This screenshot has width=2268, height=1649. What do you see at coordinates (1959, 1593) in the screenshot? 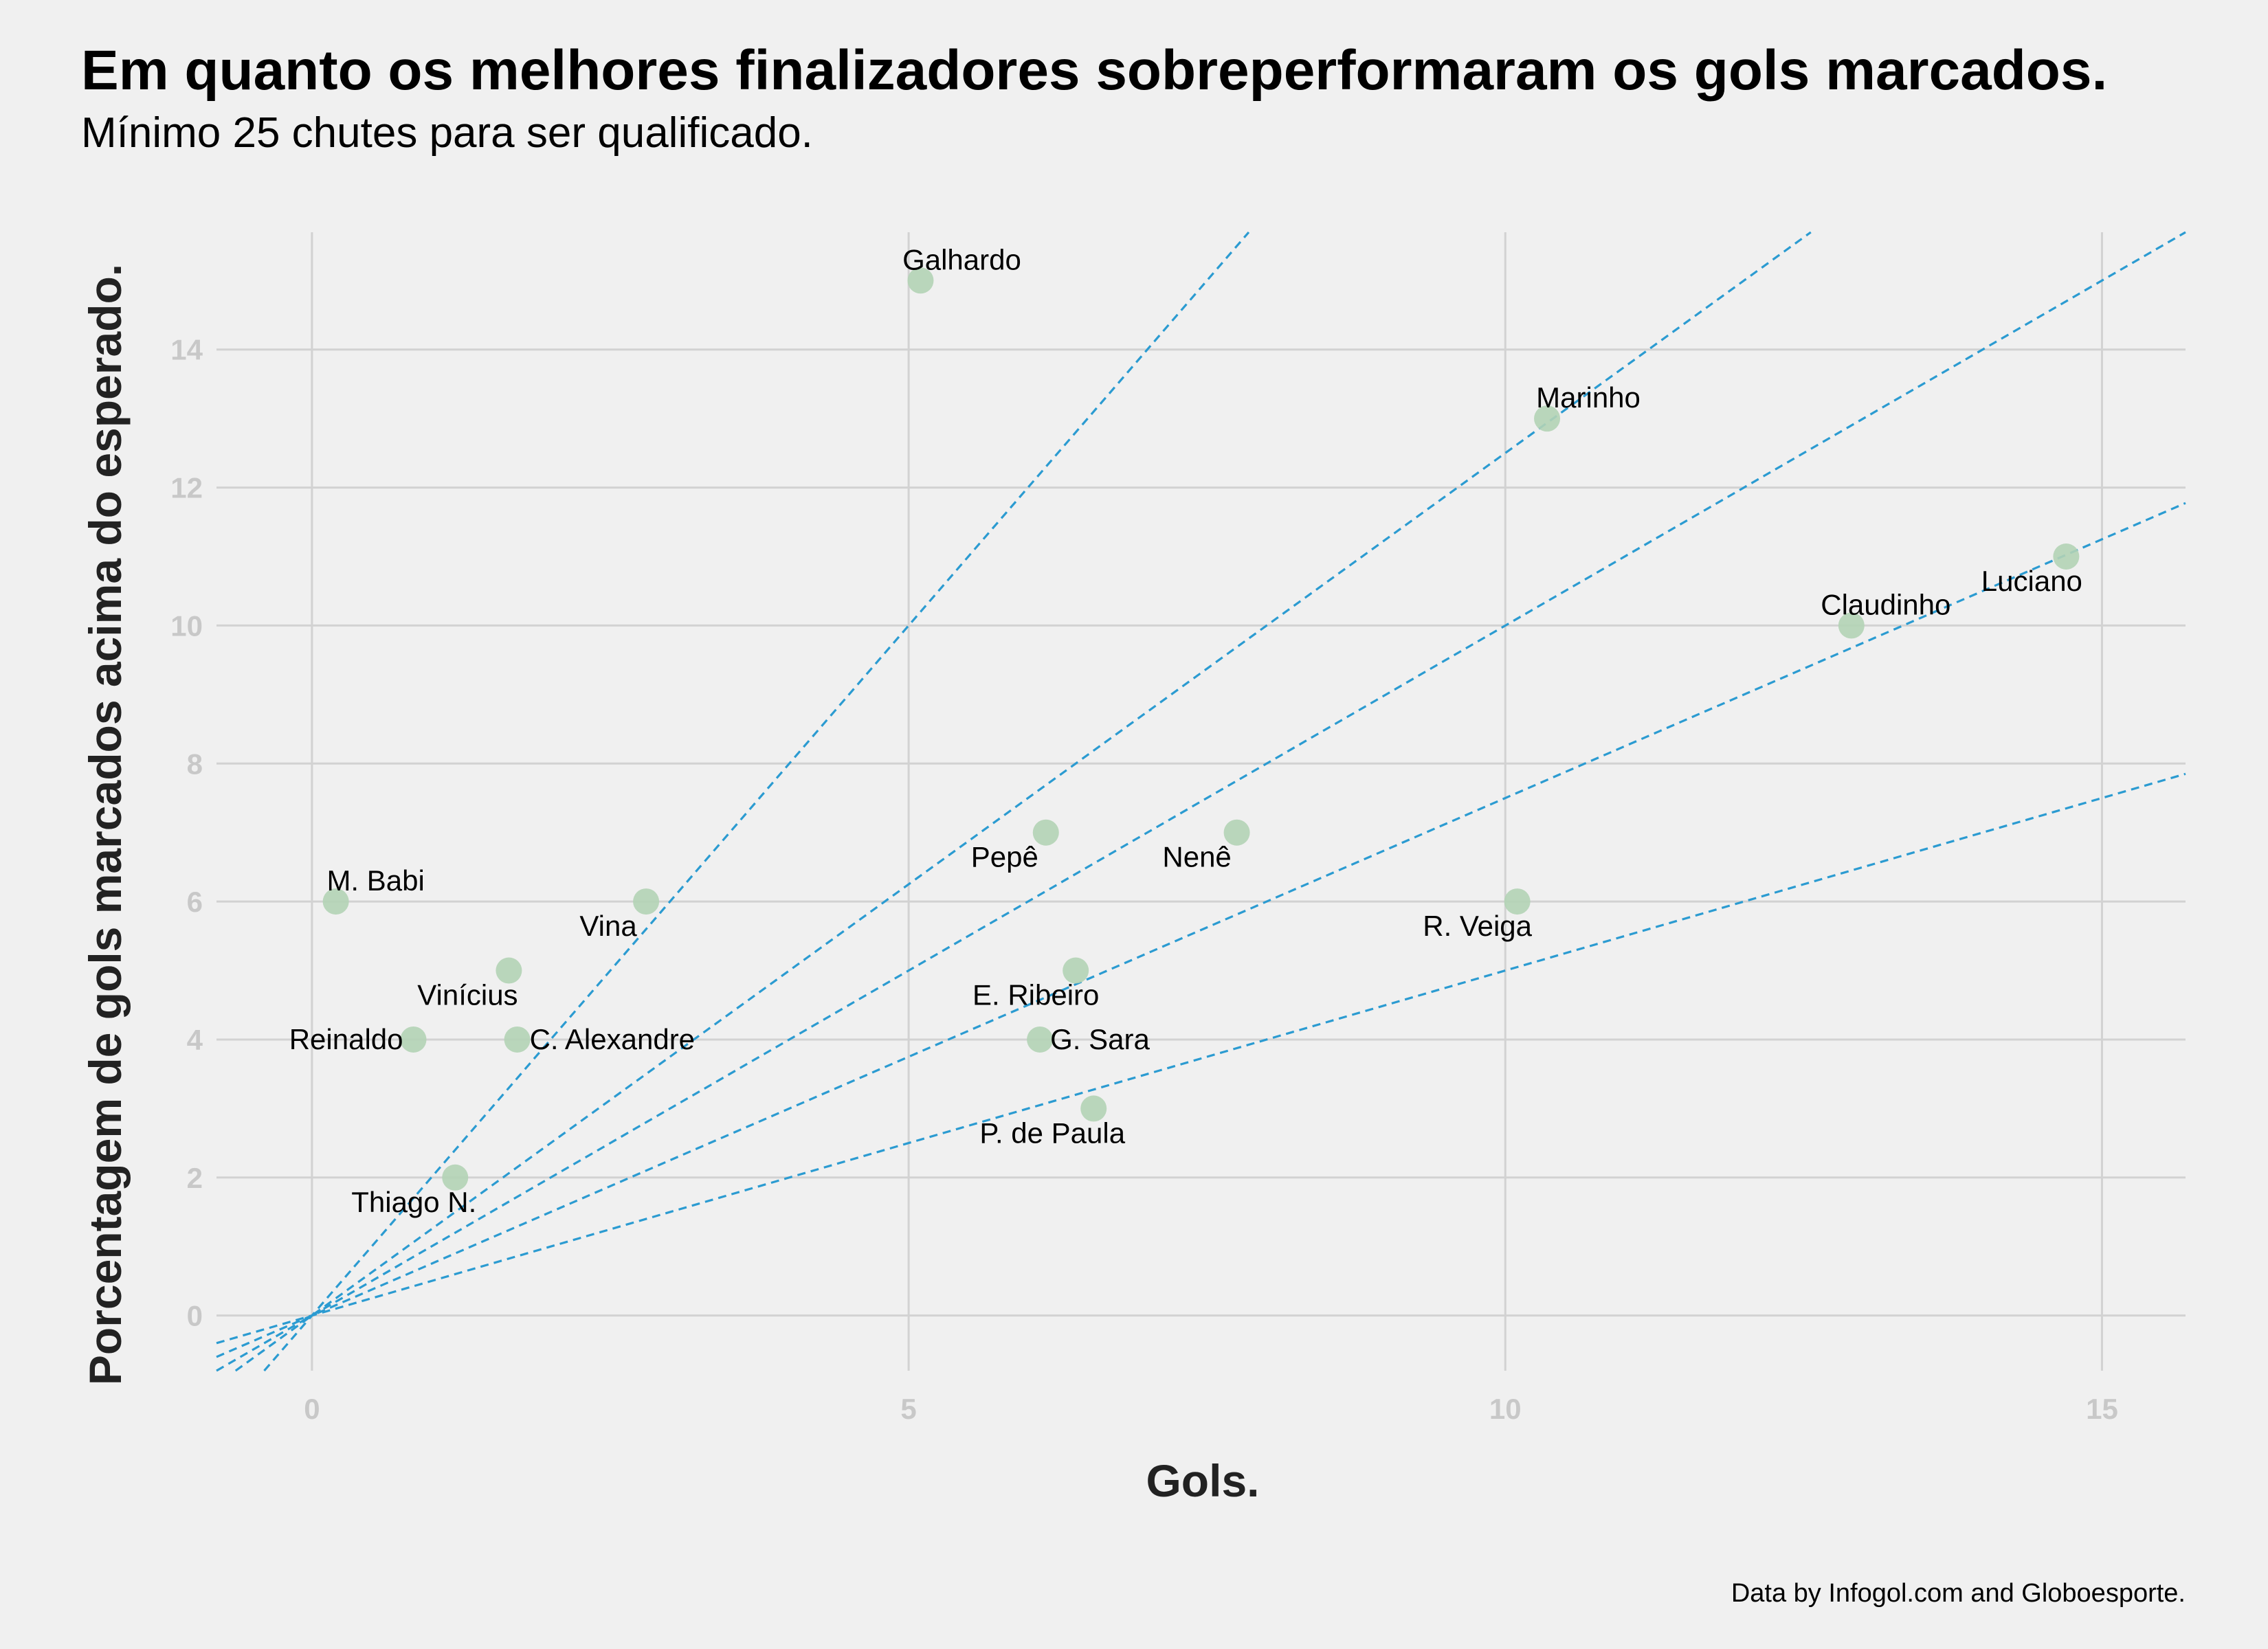
I see `data-source-caption: Data by Infogol.com and Globoesporte.` at bounding box center [1959, 1593].